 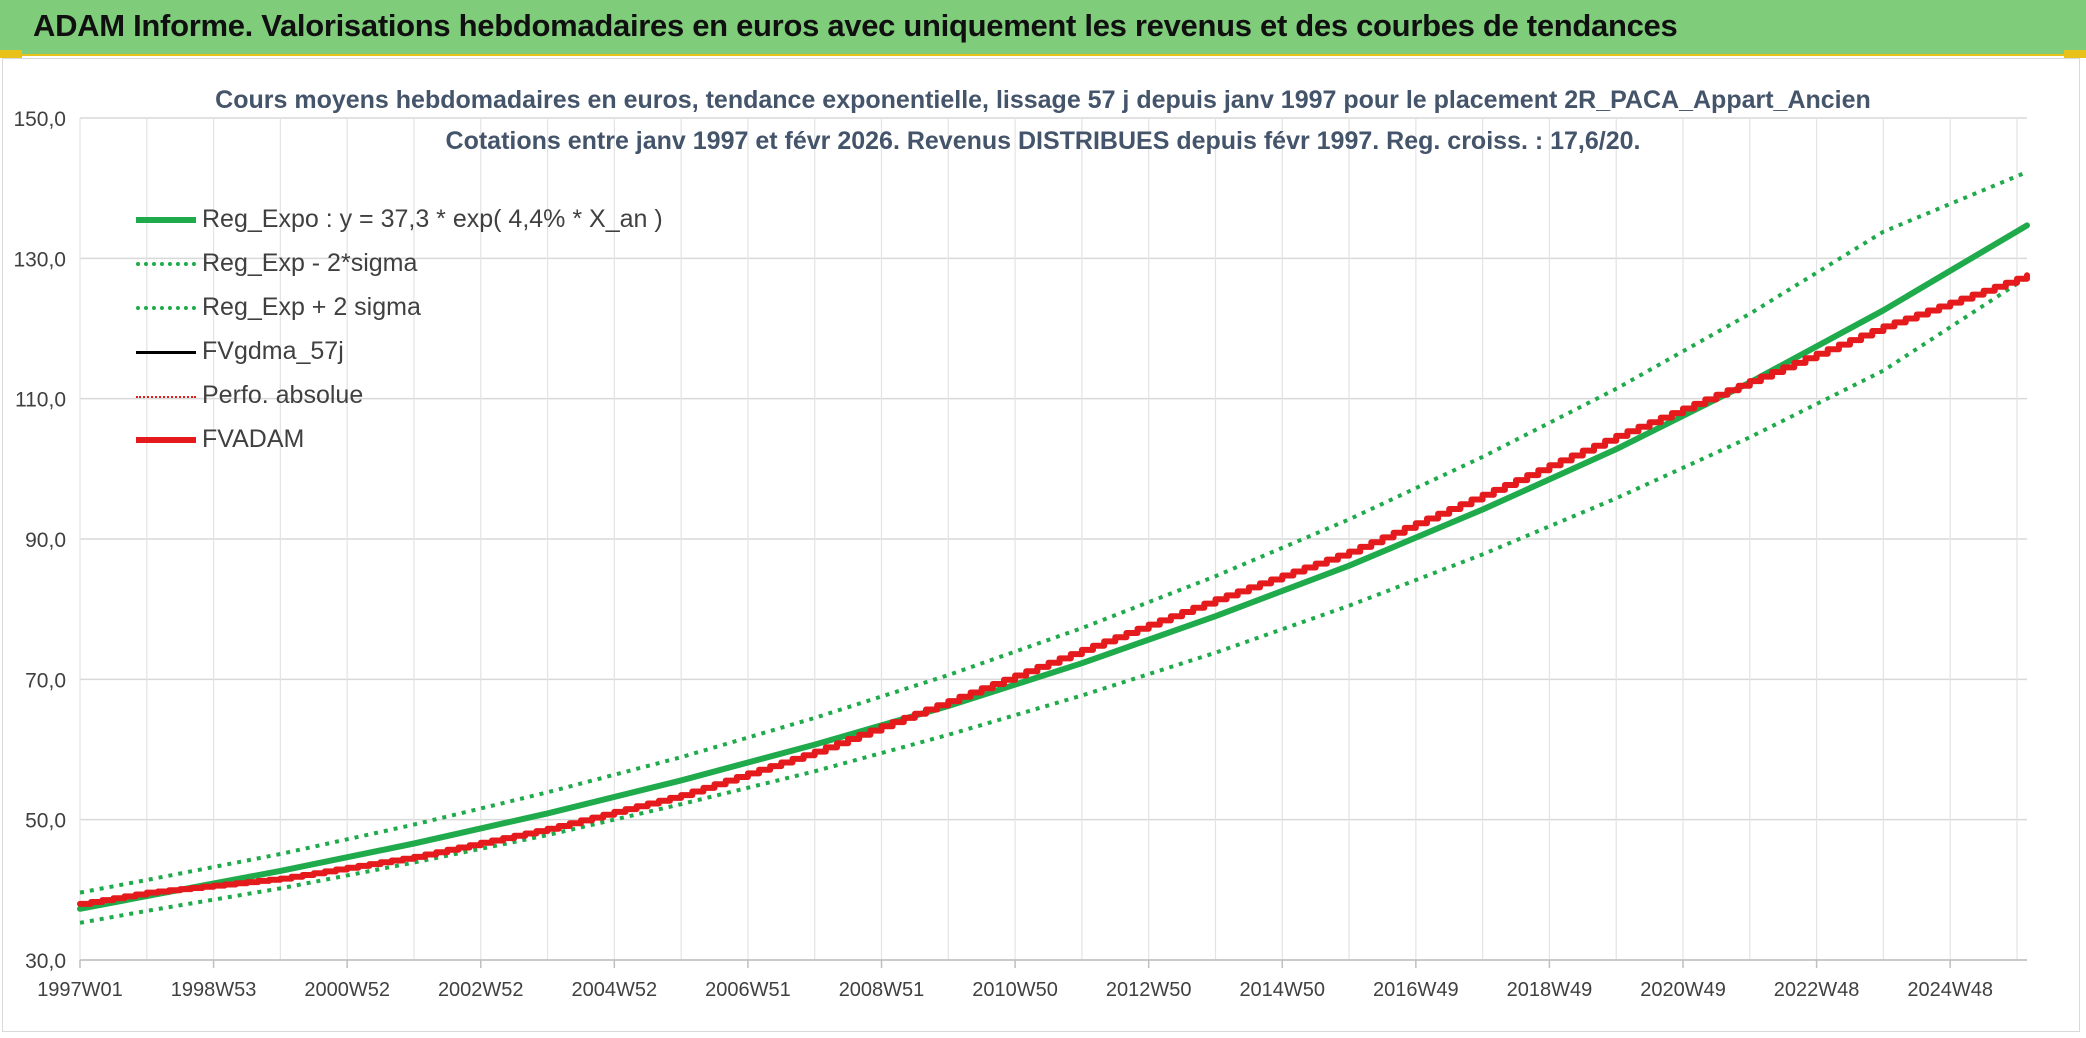 I want to click on y-tick-label: 150,0, so click(x=39, y=119).